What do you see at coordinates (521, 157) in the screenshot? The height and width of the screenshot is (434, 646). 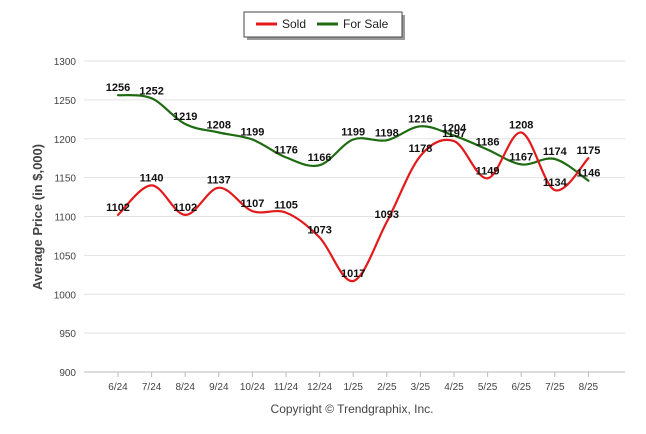 I see `data-label-for-sale: 1167` at bounding box center [521, 157].